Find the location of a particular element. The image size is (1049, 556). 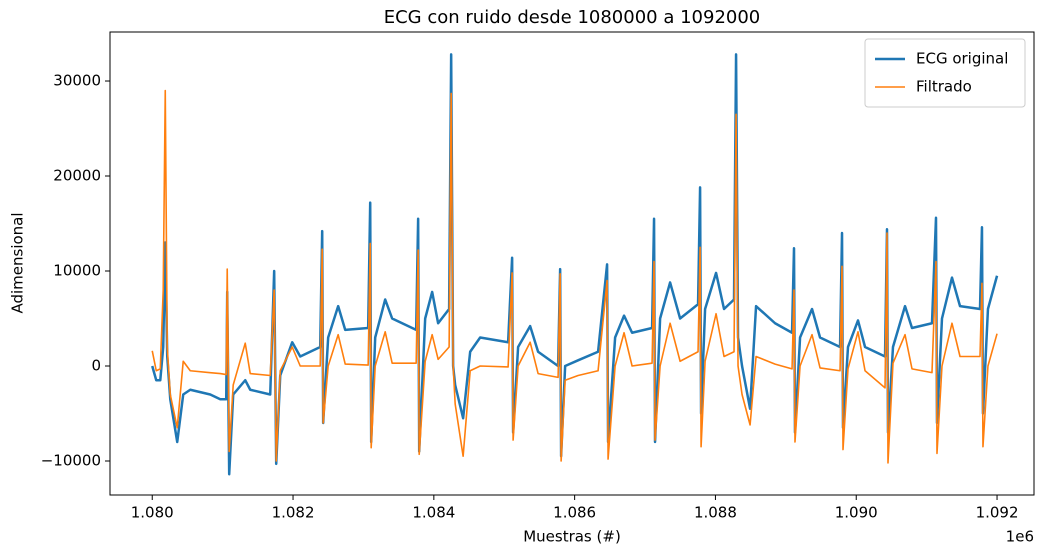

x-axis-label: Muestras (#) is located at coordinates (572, 537).